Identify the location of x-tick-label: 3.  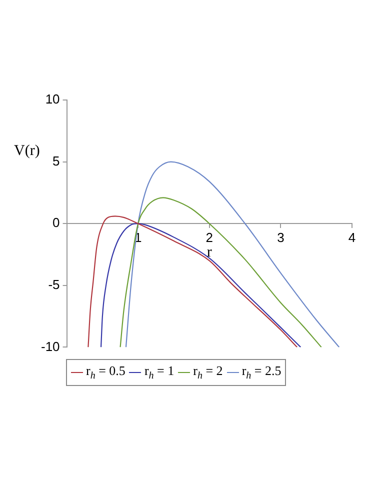
(280, 237).